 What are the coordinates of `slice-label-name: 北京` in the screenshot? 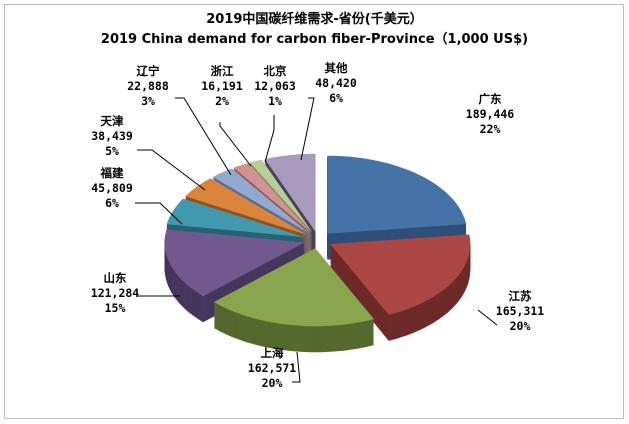 It's located at (275, 71).